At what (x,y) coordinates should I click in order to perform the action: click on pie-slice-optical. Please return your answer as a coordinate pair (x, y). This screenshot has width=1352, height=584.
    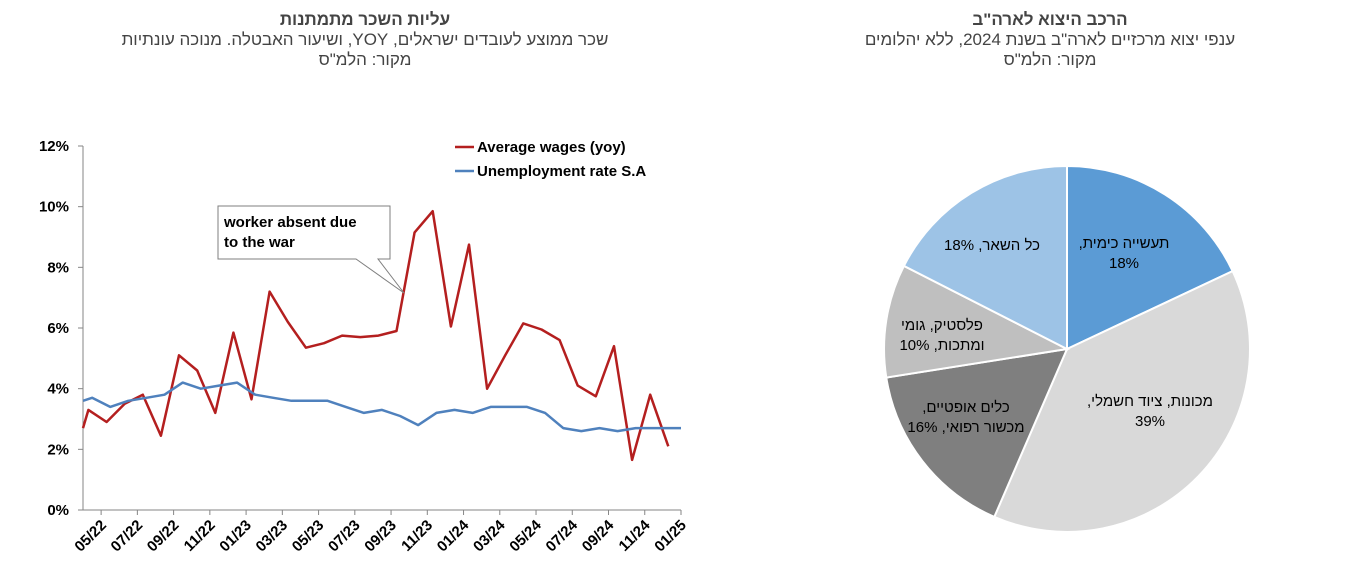
    Looking at the image, I should click on (977, 433).